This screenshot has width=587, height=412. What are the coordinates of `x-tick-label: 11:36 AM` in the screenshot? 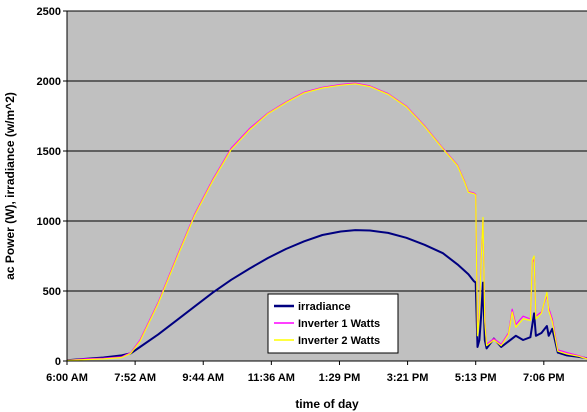 It's located at (271, 378).